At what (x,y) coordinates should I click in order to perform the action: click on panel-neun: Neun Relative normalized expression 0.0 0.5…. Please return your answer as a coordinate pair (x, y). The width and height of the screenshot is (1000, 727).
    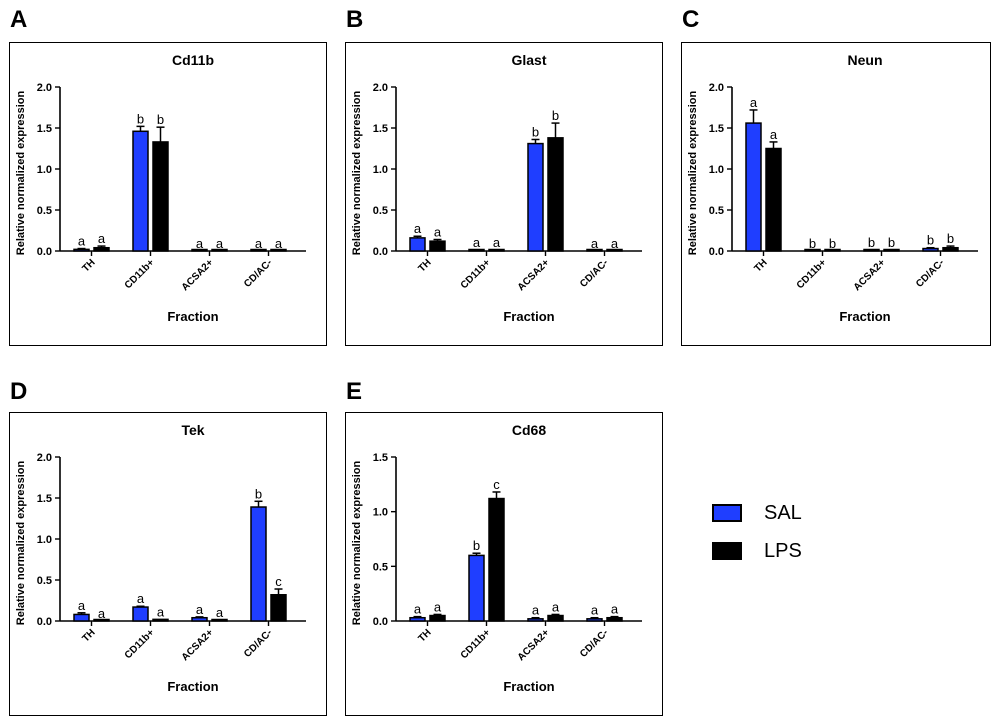
    Looking at the image, I should click on (836, 194).